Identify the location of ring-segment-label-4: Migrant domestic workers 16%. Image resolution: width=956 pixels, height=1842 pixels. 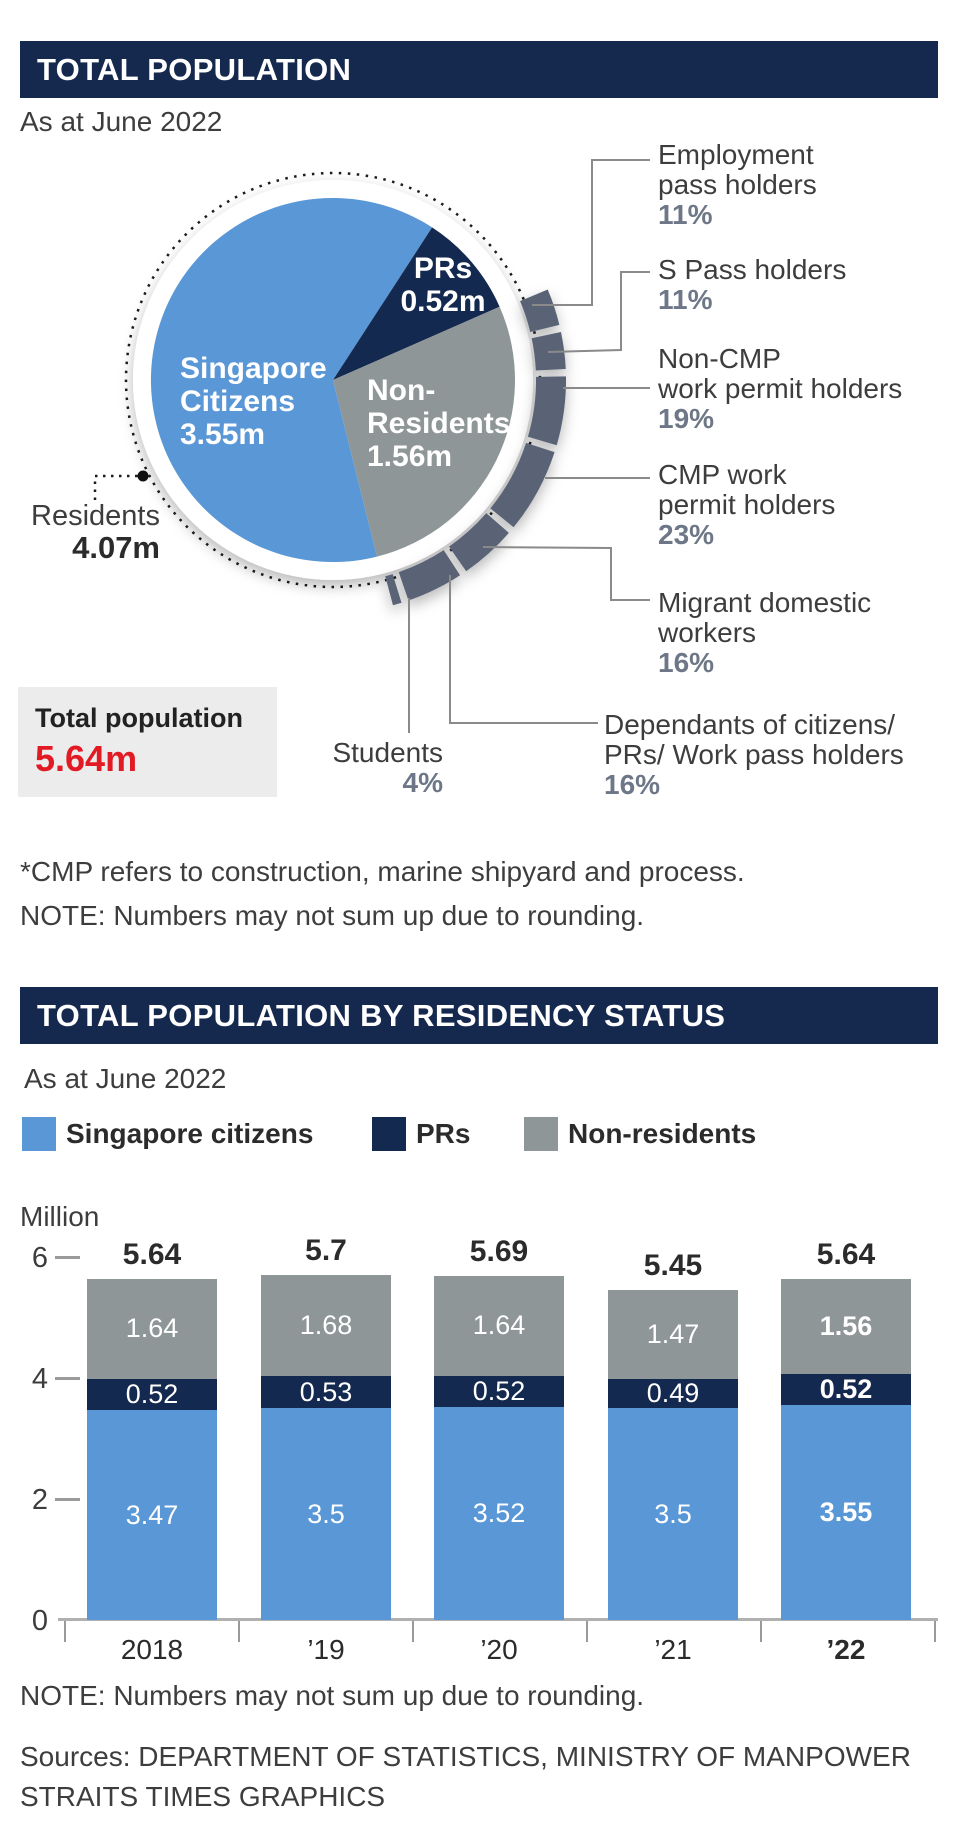
(765, 632).